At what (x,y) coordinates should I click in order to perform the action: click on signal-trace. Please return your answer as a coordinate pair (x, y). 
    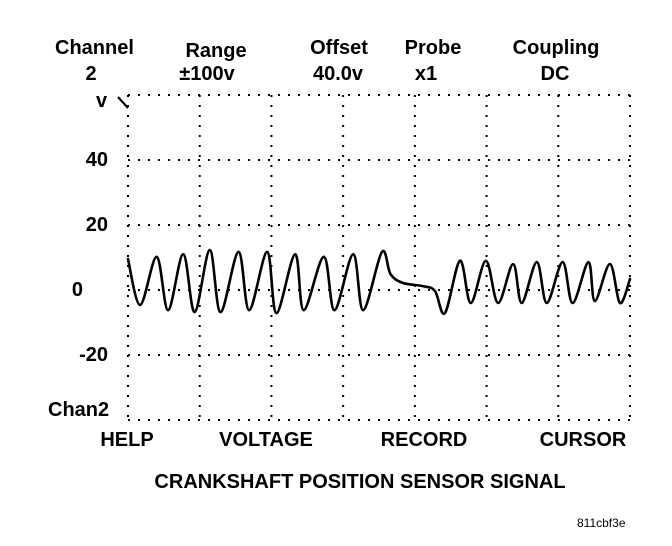
    Looking at the image, I should click on (379, 282).